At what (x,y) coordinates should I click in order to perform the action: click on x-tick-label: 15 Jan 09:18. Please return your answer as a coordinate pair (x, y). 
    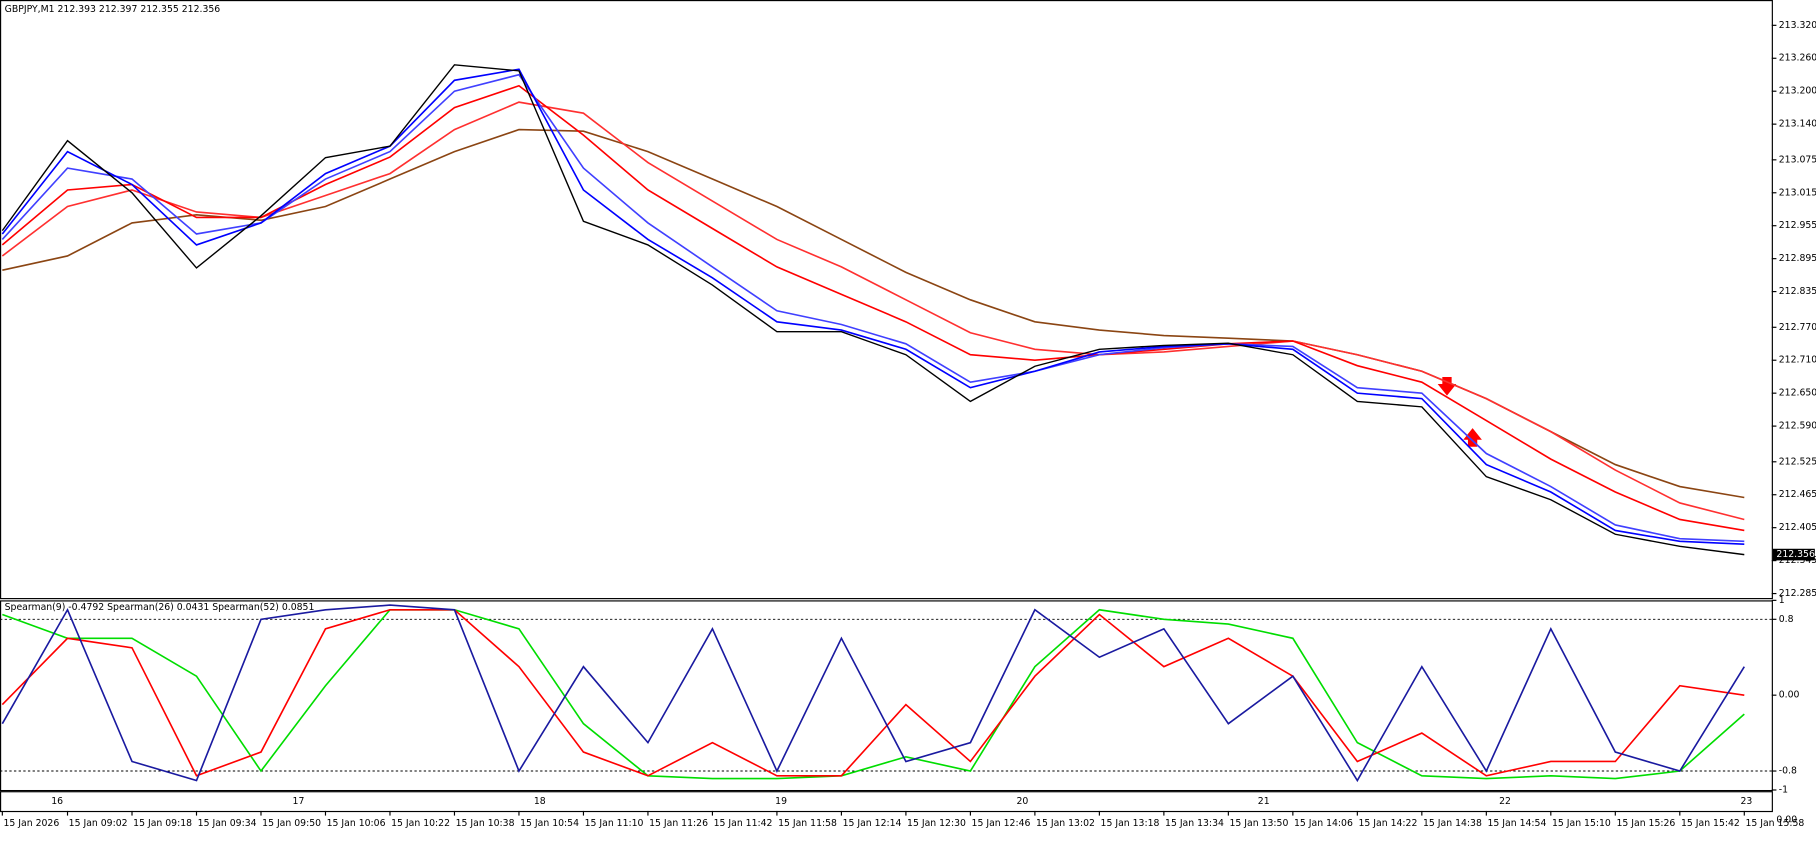
    Looking at the image, I should click on (162, 823).